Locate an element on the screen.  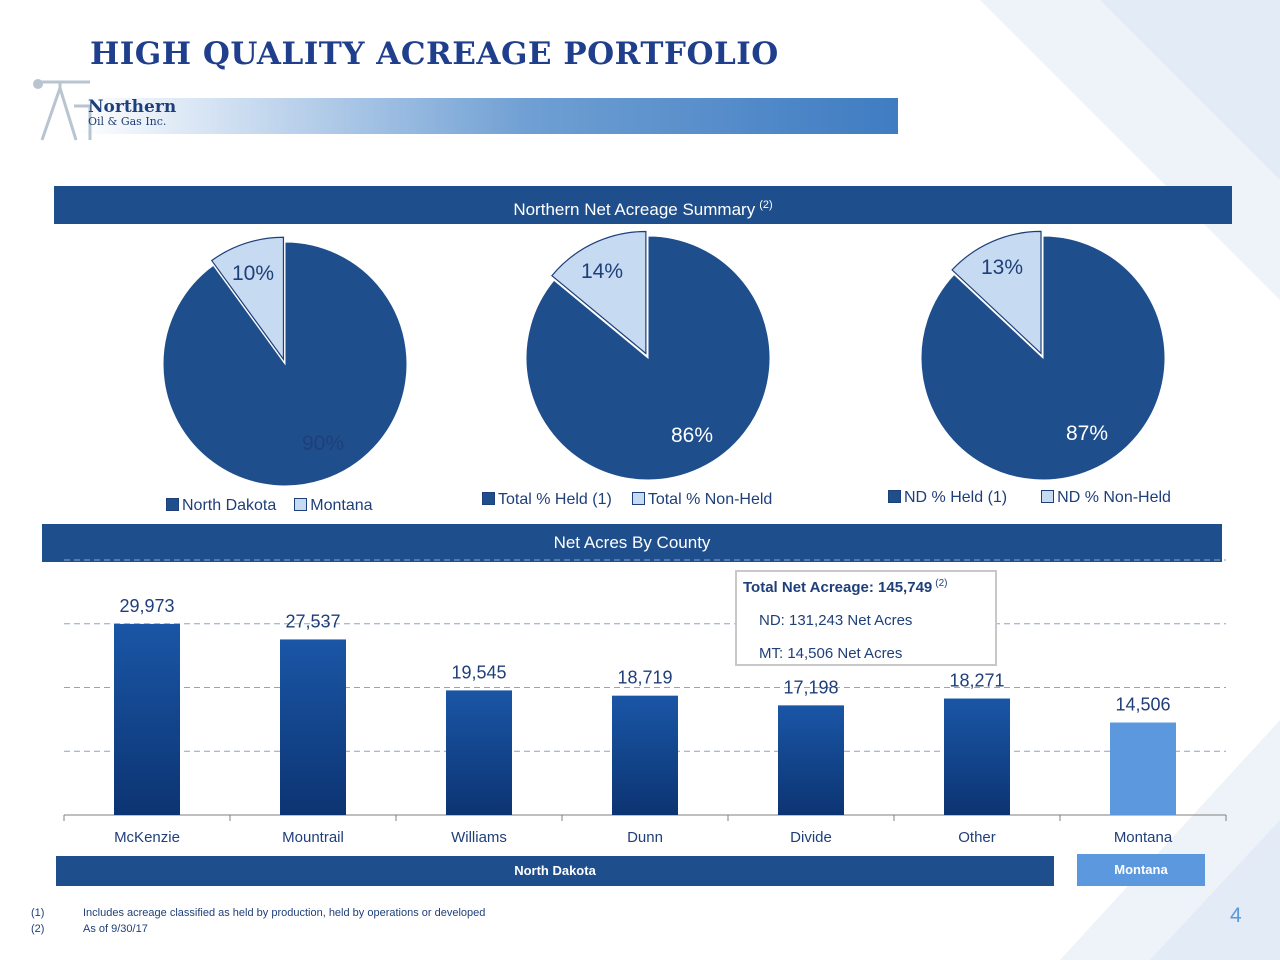
pie3-slice-nd-held-1- is located at coordinates (1043, 358).